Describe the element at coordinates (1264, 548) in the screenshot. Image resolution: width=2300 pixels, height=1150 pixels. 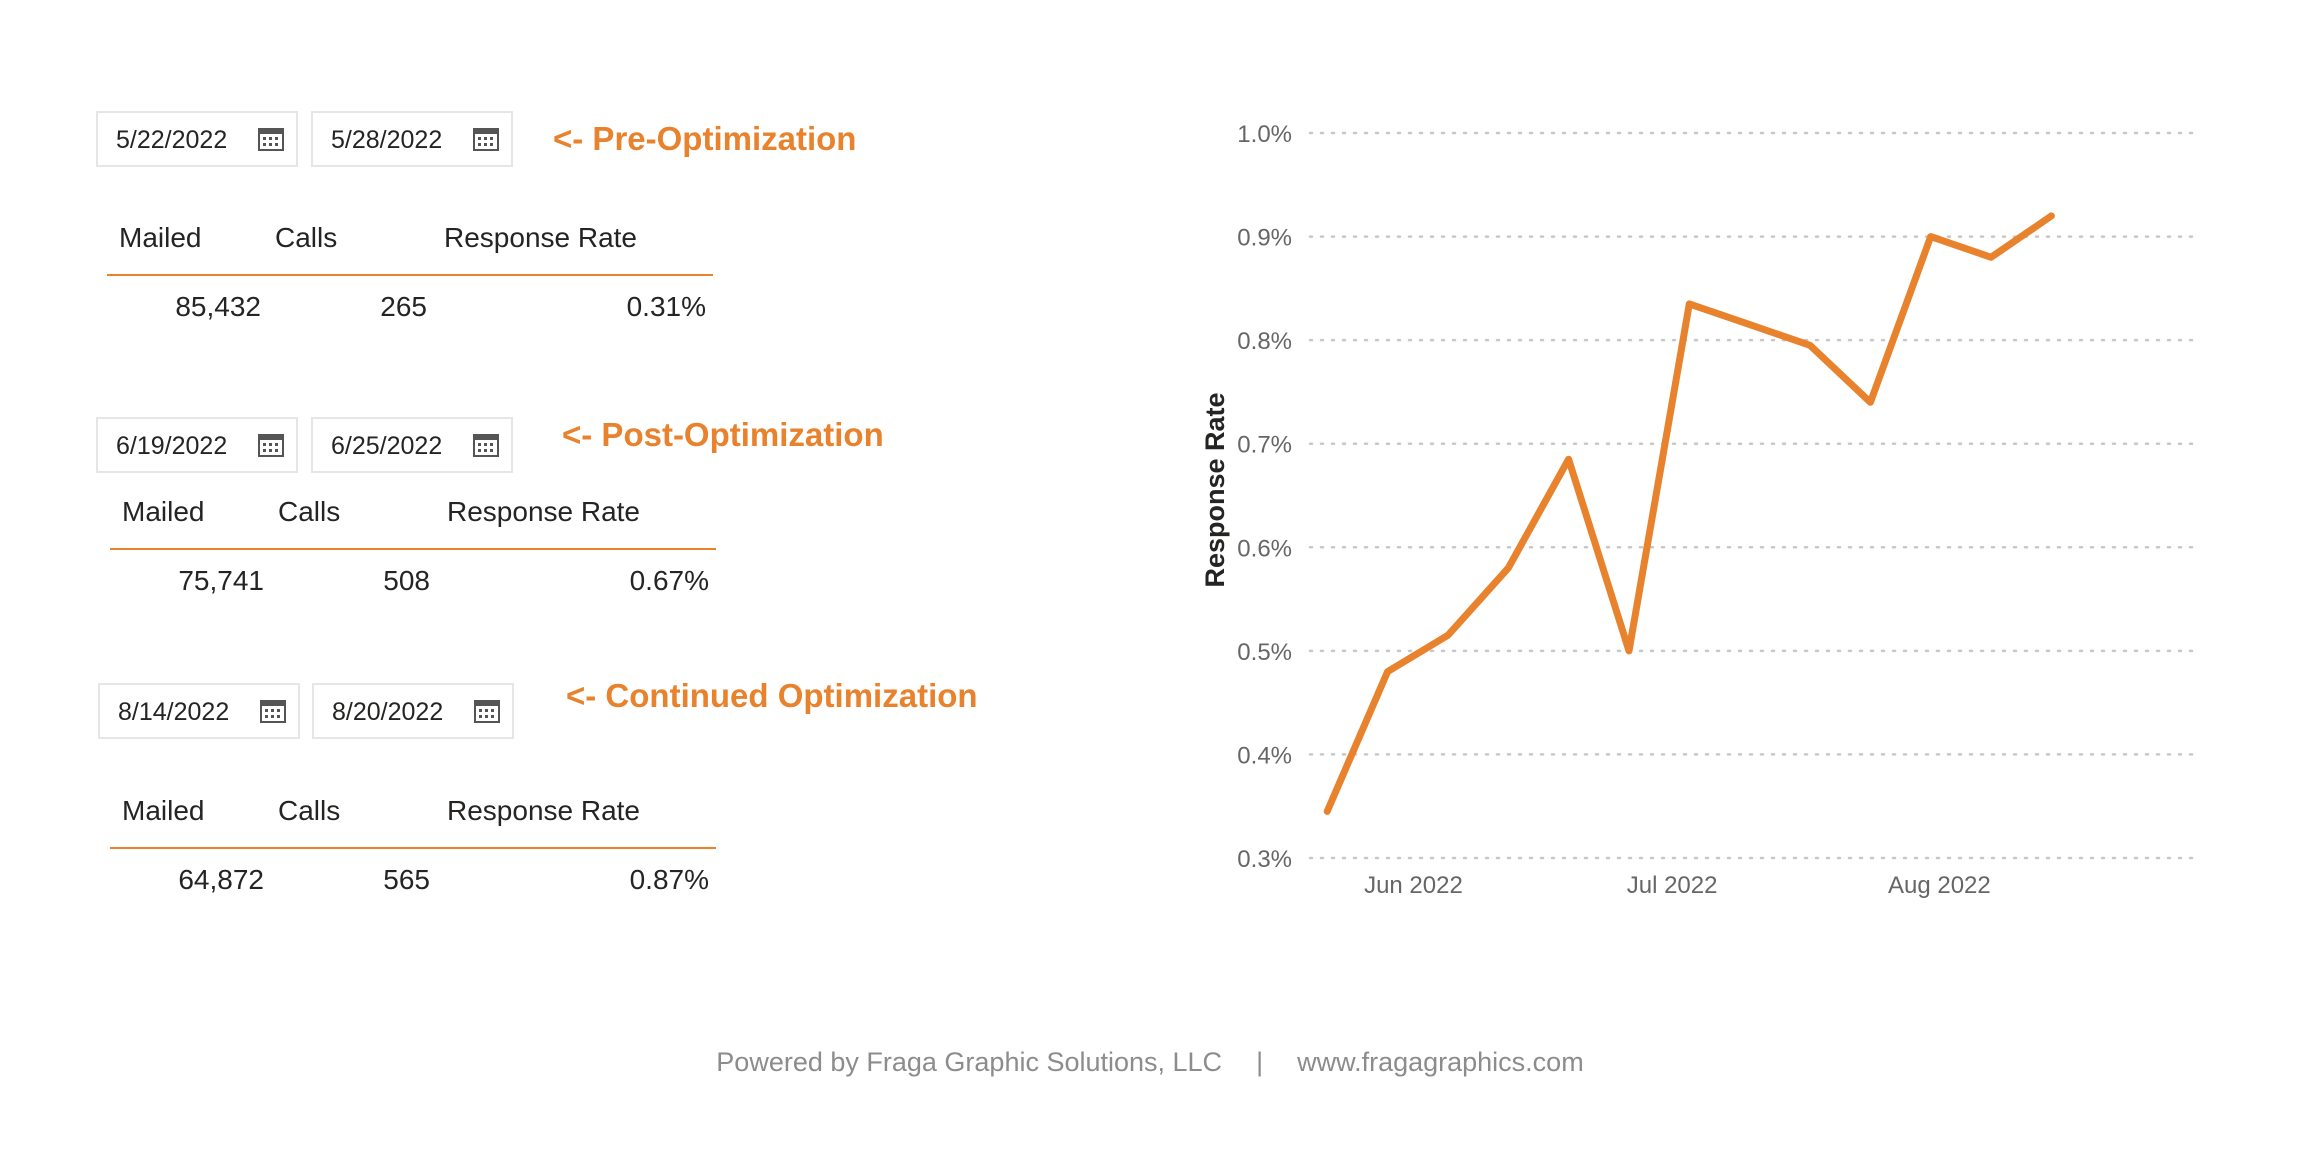
I see `y-tick-label: 0.6%` at that location.